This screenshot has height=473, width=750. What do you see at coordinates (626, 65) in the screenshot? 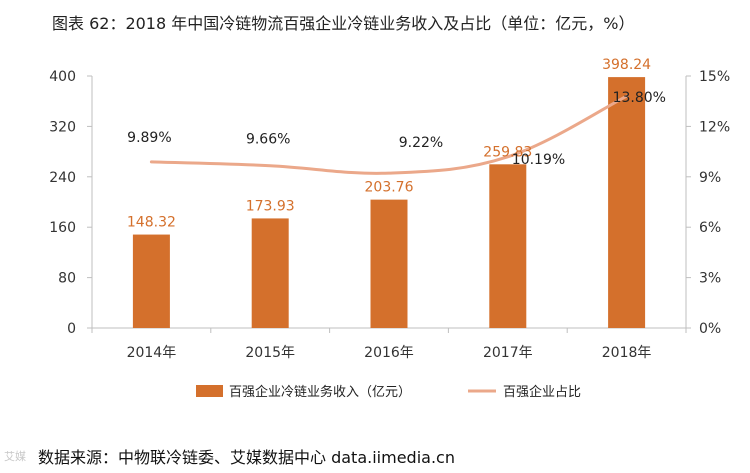
I see `bar-value-label: 398.24` at bounding box center [626, 65].